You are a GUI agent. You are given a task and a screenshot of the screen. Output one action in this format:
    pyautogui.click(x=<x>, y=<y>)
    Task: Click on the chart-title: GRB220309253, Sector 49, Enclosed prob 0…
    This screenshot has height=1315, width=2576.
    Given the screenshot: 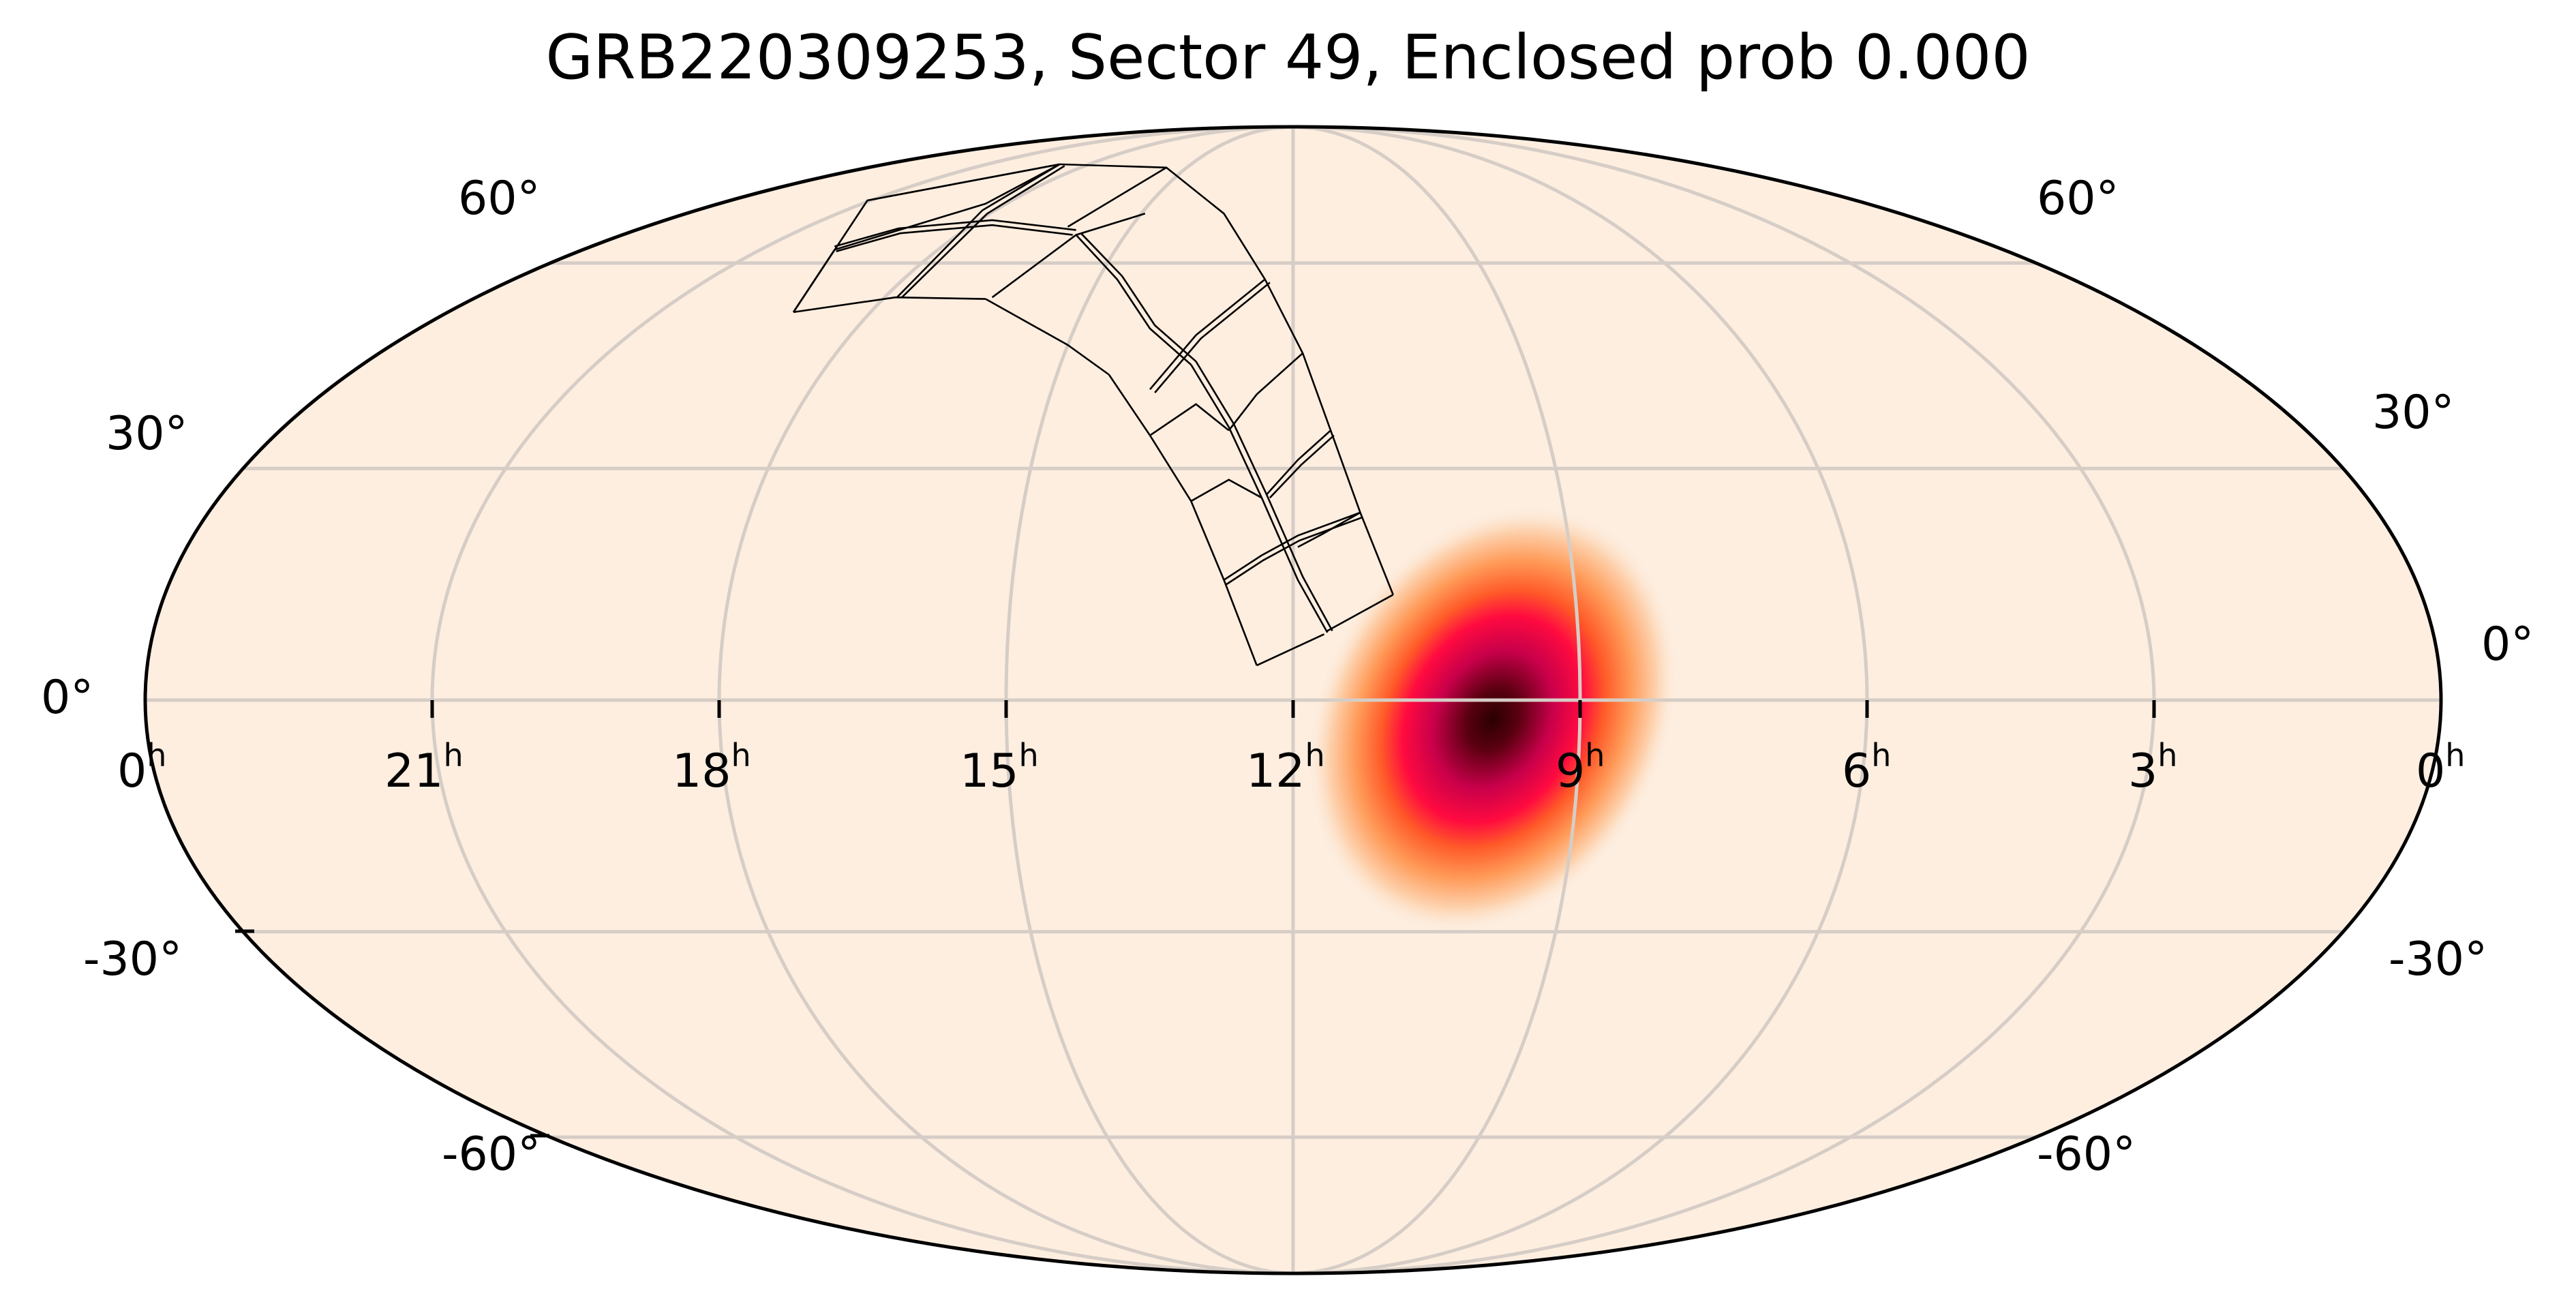 What is the action you would take?
    pyautogui.click(x=1288, y=57)
    